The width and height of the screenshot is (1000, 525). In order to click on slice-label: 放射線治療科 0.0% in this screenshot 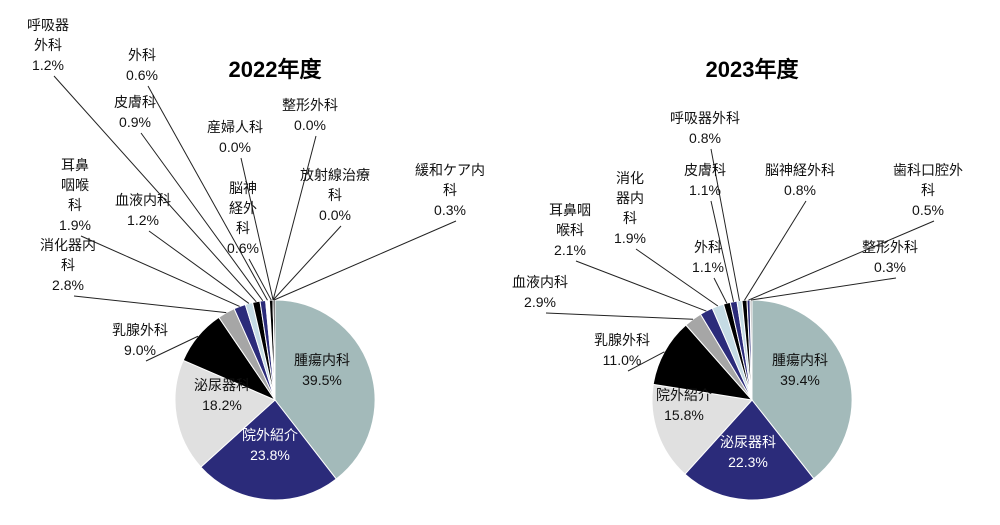, I will do `click(335, 195)`.